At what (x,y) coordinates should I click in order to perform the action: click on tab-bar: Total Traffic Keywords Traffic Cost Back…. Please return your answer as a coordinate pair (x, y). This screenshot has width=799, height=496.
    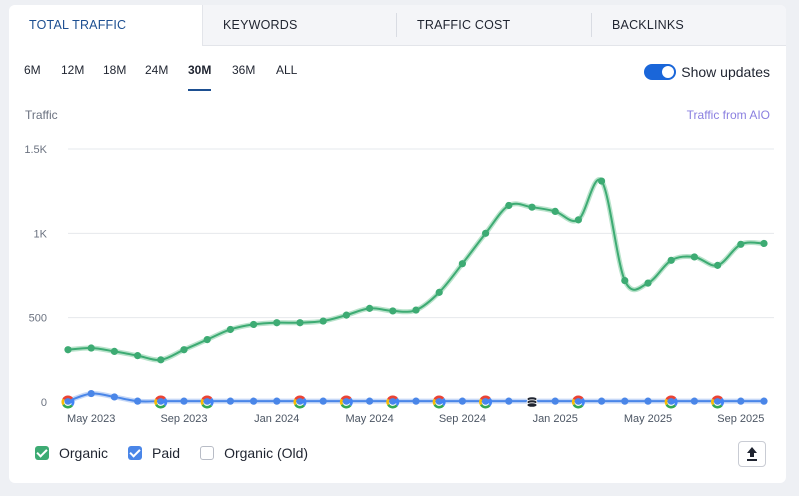
    Looking at the image, I should click on (397, 25).